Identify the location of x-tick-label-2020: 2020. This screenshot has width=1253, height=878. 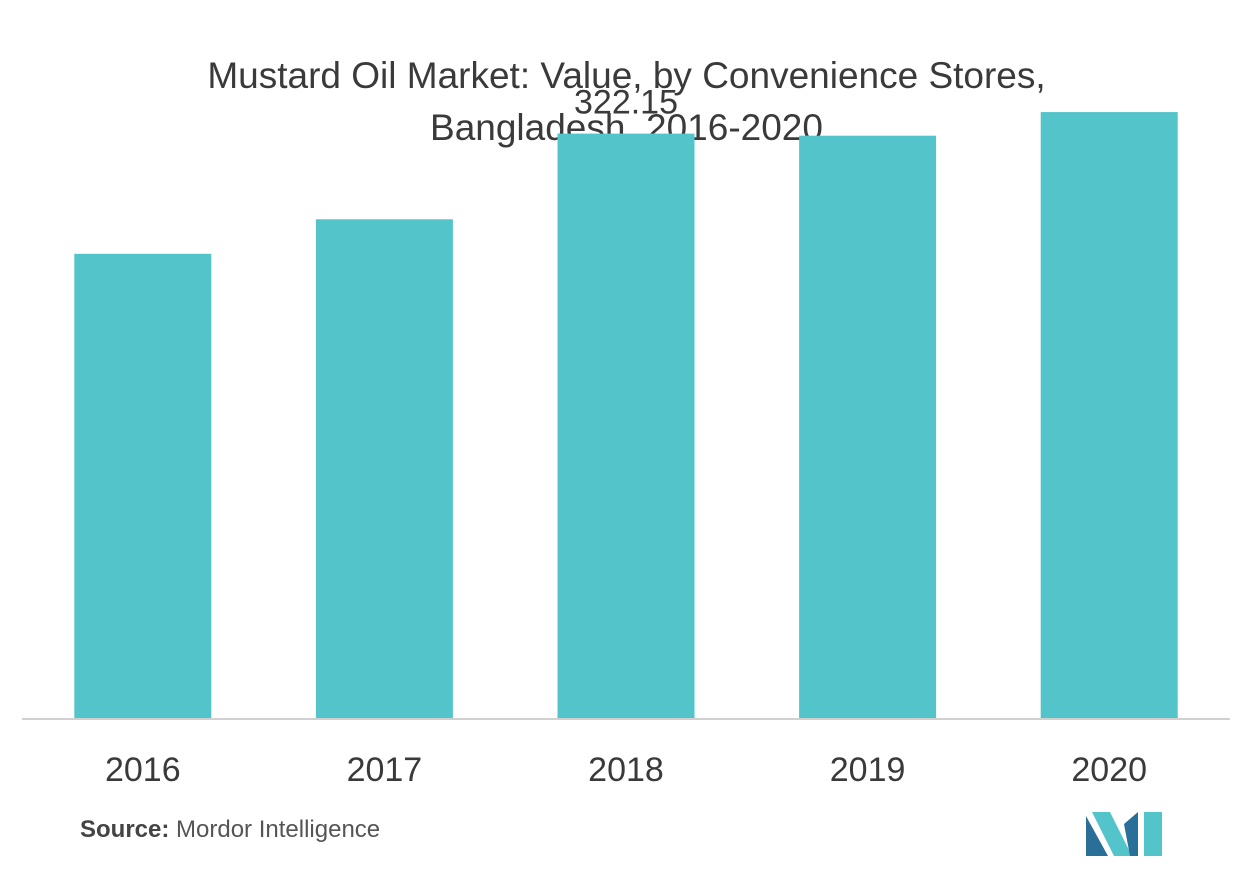
(1109, 770).